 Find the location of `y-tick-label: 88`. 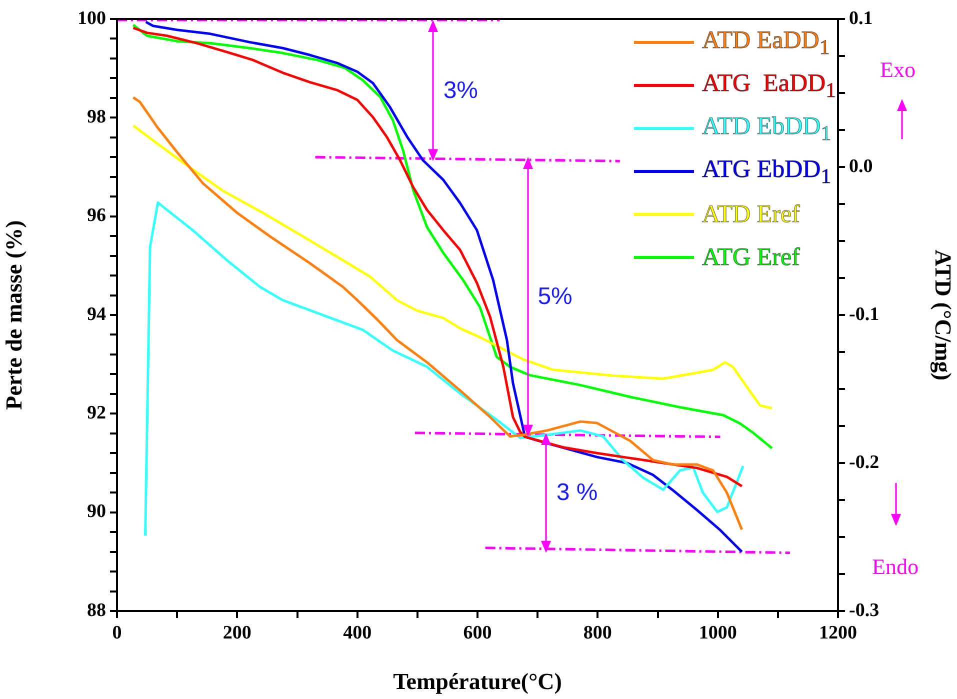

y-tick-label: 88 is located at coordinates (96, 610).